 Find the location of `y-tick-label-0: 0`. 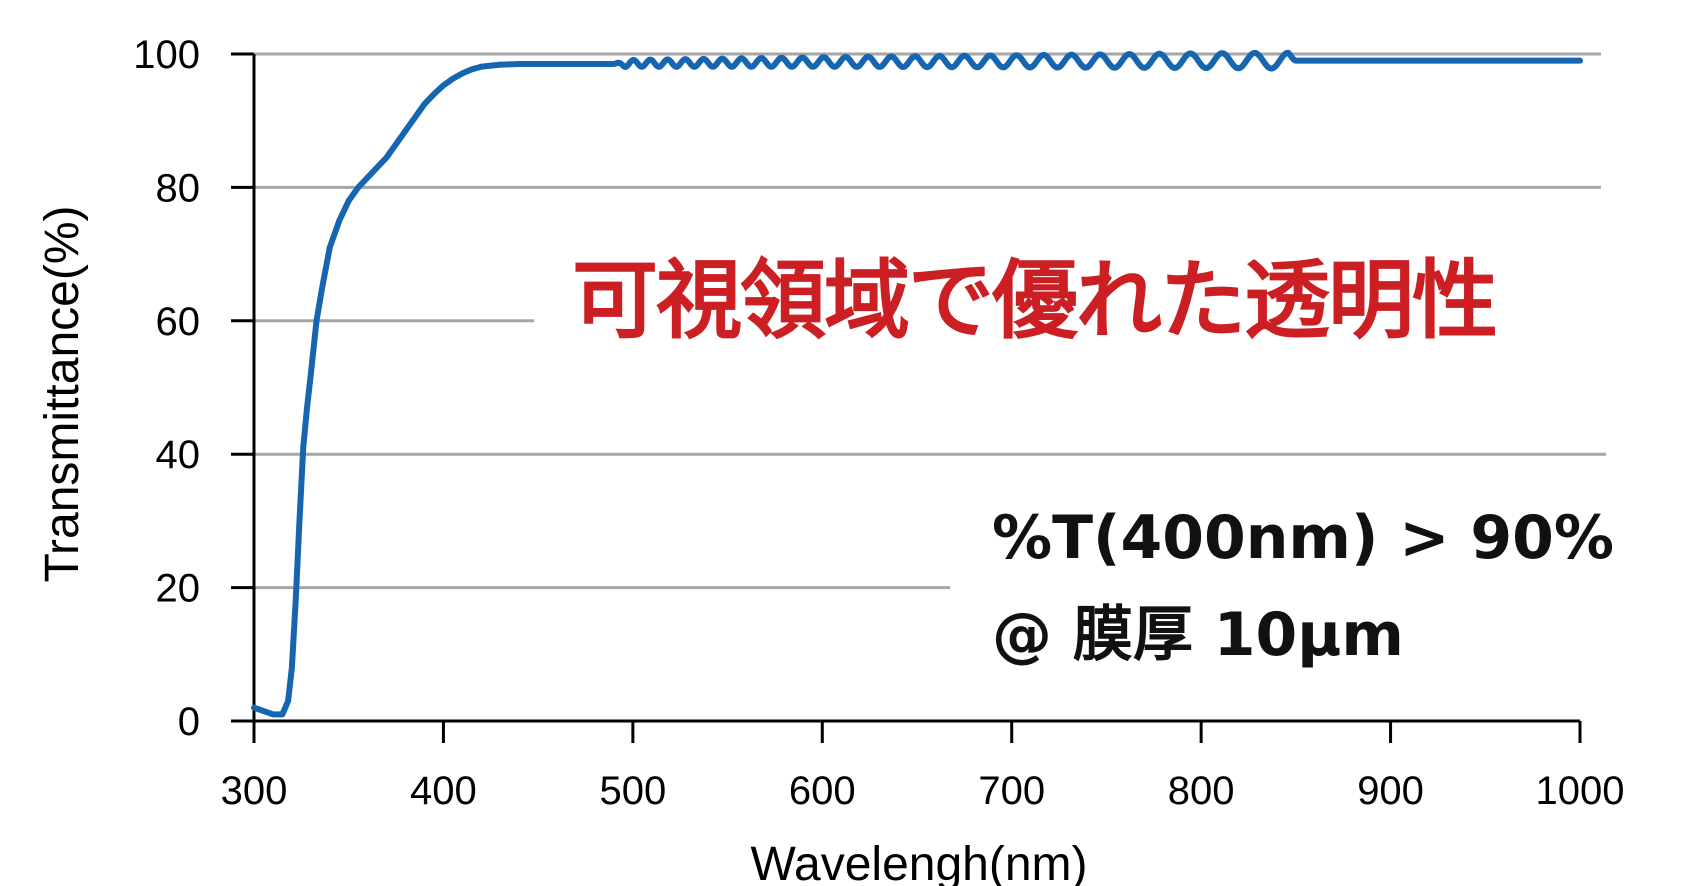

y-tick-label-0: 0 is located at coordinates (189, 722).